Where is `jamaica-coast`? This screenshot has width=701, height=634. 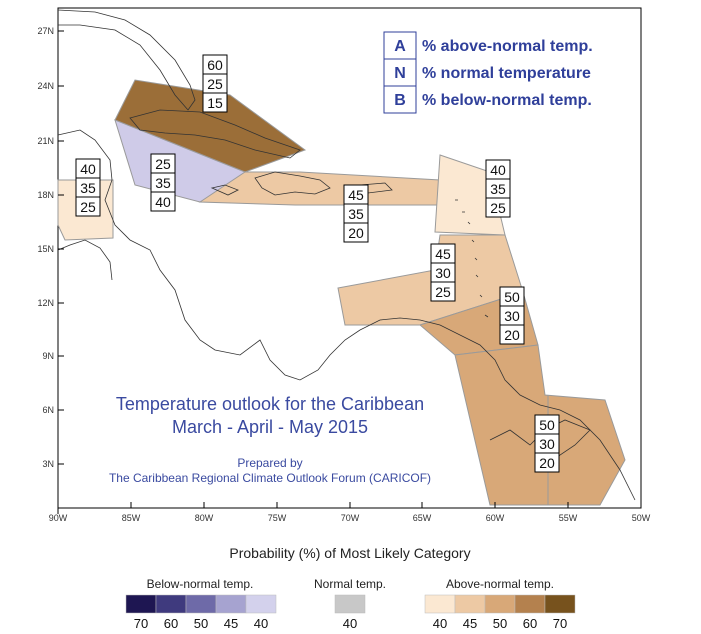 jamaica-coast is located at coordinates (224, 190).